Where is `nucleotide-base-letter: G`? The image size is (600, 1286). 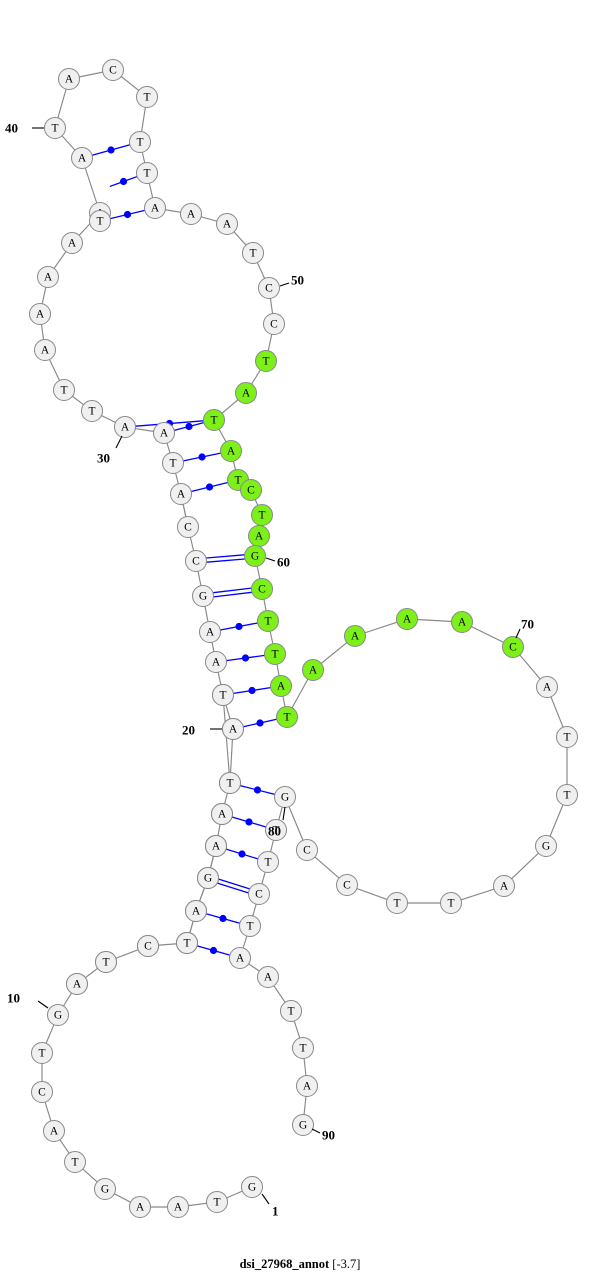
nucleotide-base-letter: G is located at coordinates (252, 1188).